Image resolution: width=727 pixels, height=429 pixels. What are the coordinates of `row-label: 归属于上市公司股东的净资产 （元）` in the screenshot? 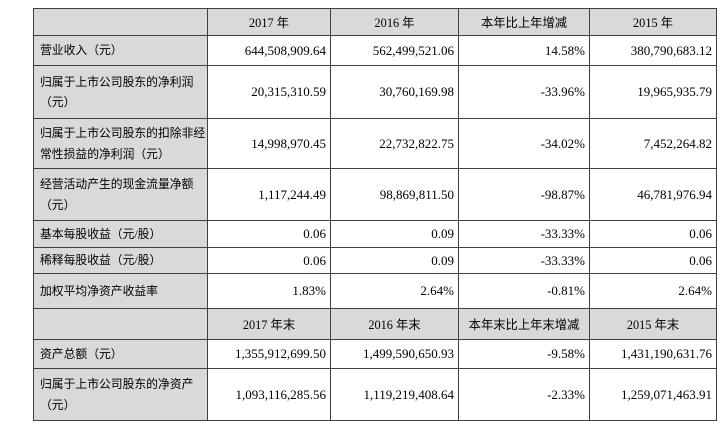 It's located at (120, 394).